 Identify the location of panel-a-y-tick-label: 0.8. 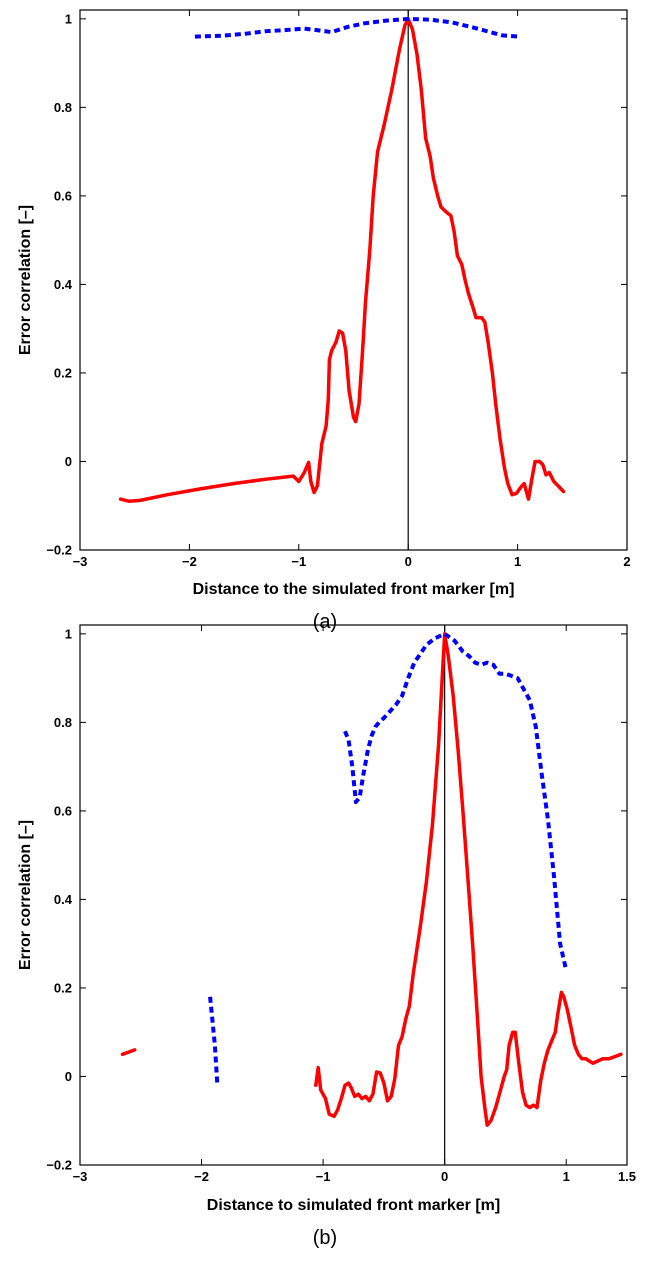
(63, 107).